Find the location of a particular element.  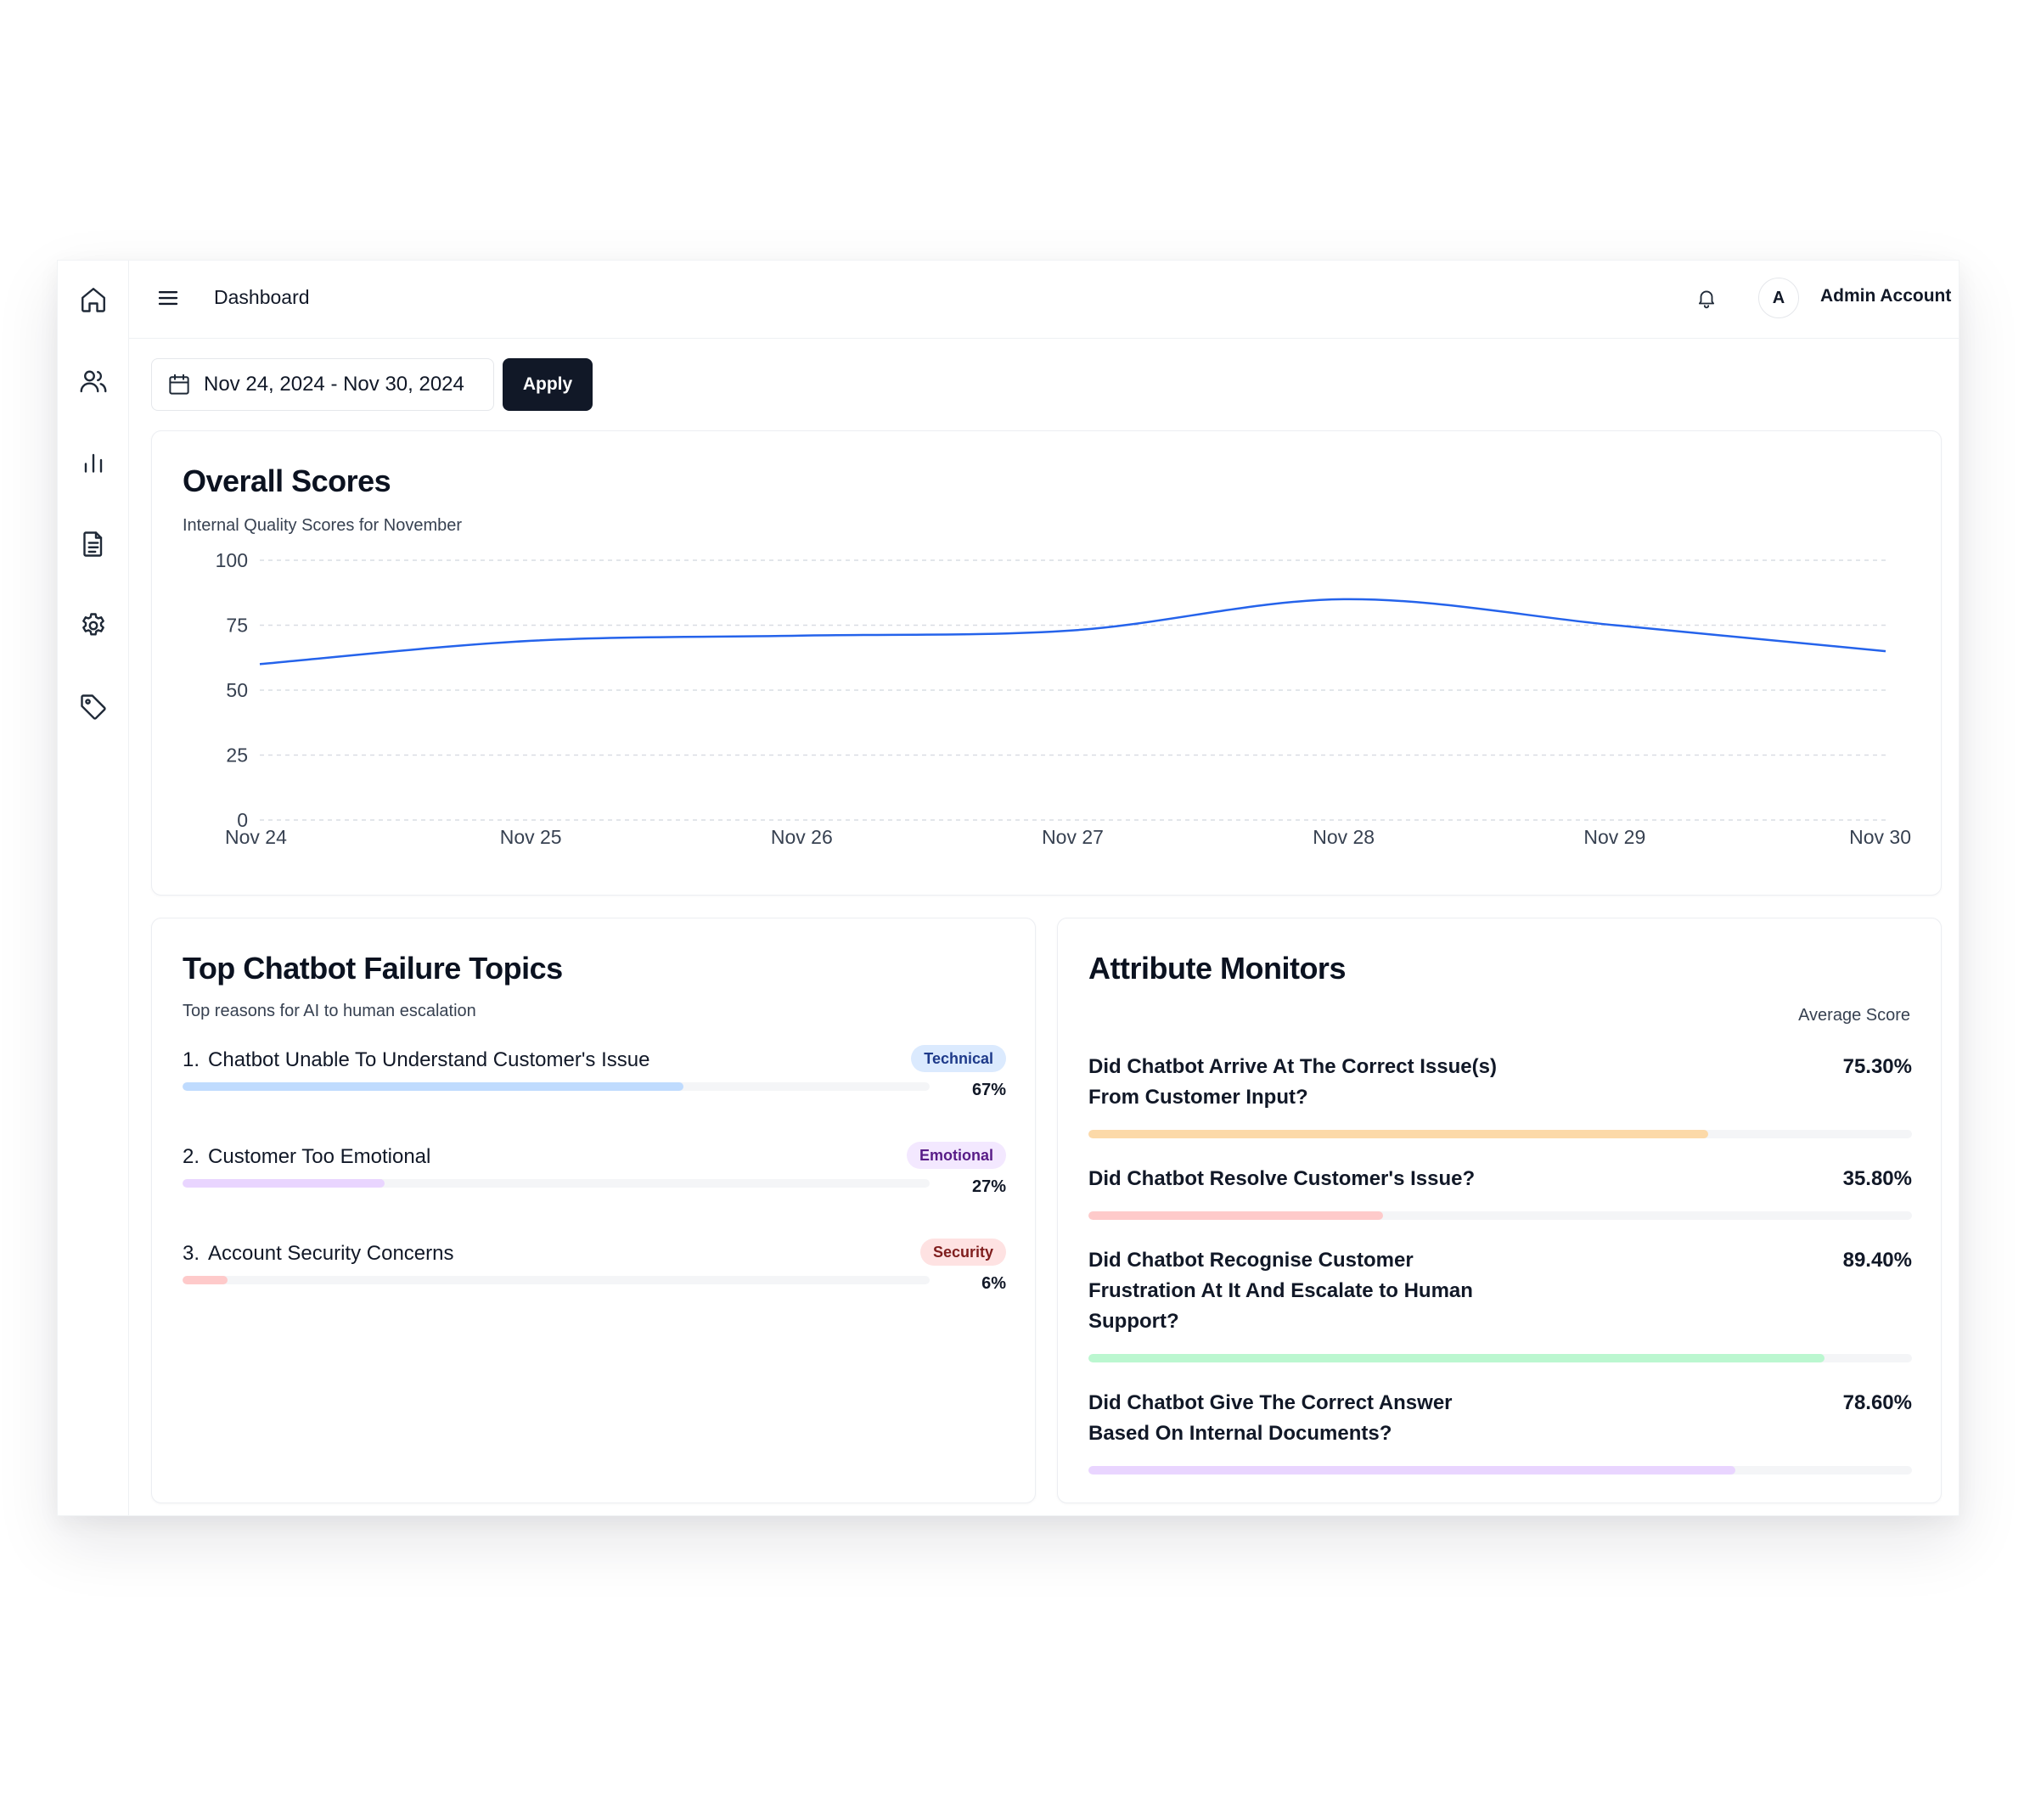

users-icon is located at coordinates (93, 381).